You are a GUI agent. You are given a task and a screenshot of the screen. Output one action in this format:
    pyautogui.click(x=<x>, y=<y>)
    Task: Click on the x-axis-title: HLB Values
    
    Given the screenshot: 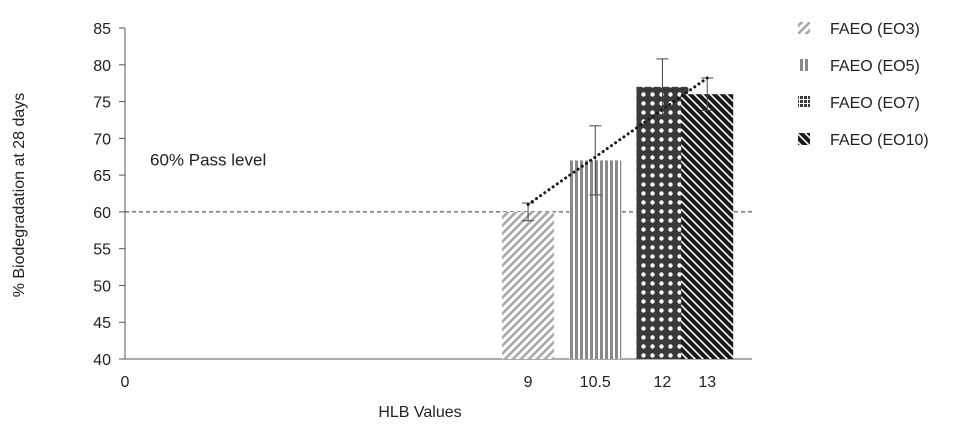 What is the action you would take?
    pyautogui.click(x=419, y=412)
    